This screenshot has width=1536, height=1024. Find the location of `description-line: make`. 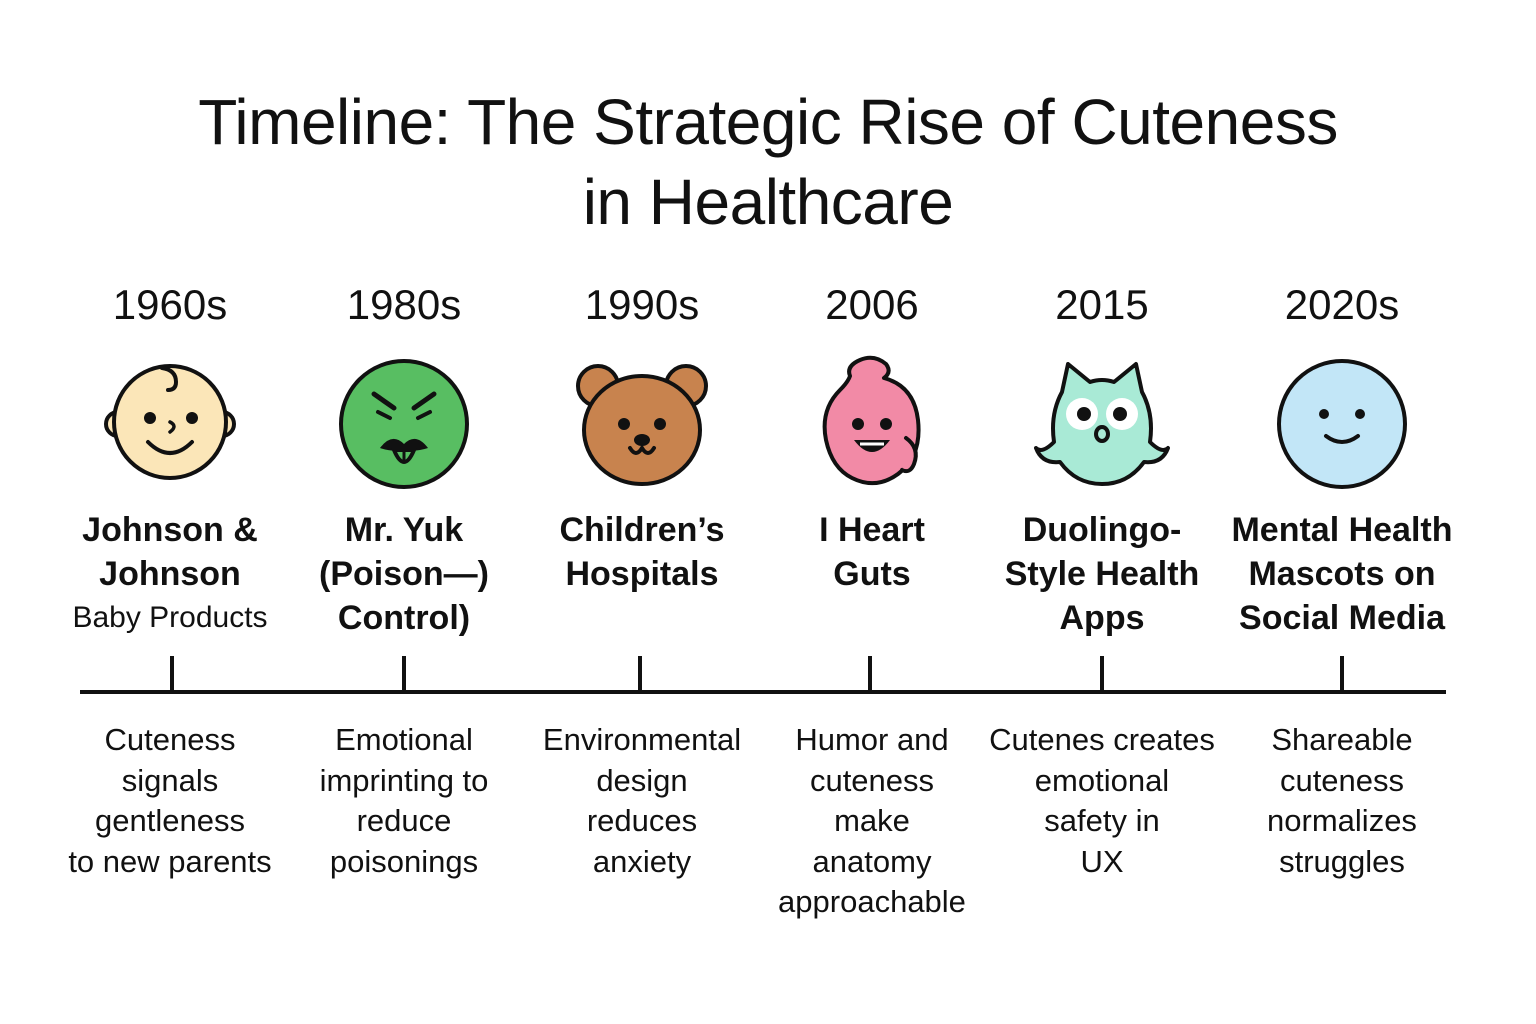

description-line: make is located at coordinates (872, 820).